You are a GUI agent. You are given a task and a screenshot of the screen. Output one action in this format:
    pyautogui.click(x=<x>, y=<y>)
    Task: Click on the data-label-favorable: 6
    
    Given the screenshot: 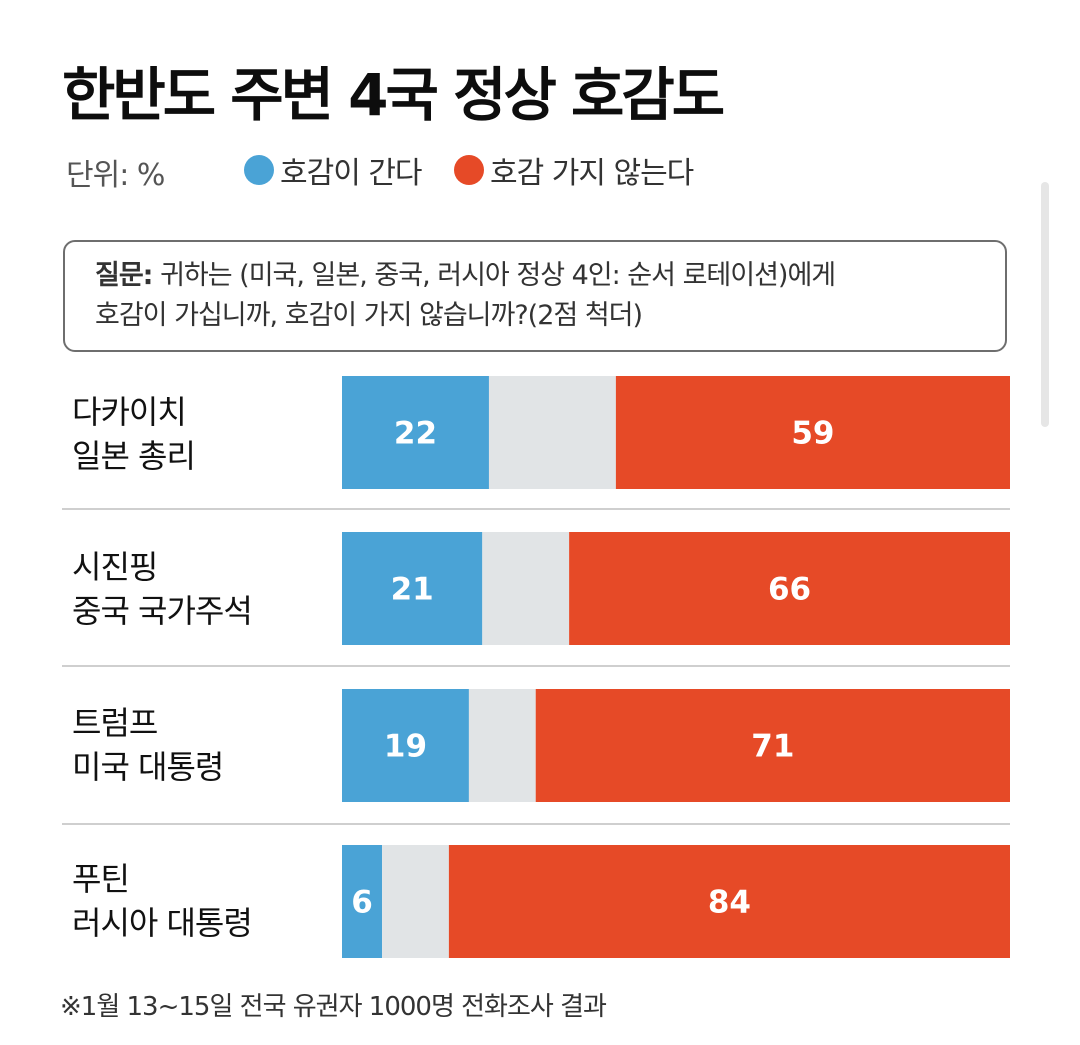 What is the action you would take?
    pyautogui.click(x=362, y=903)
    